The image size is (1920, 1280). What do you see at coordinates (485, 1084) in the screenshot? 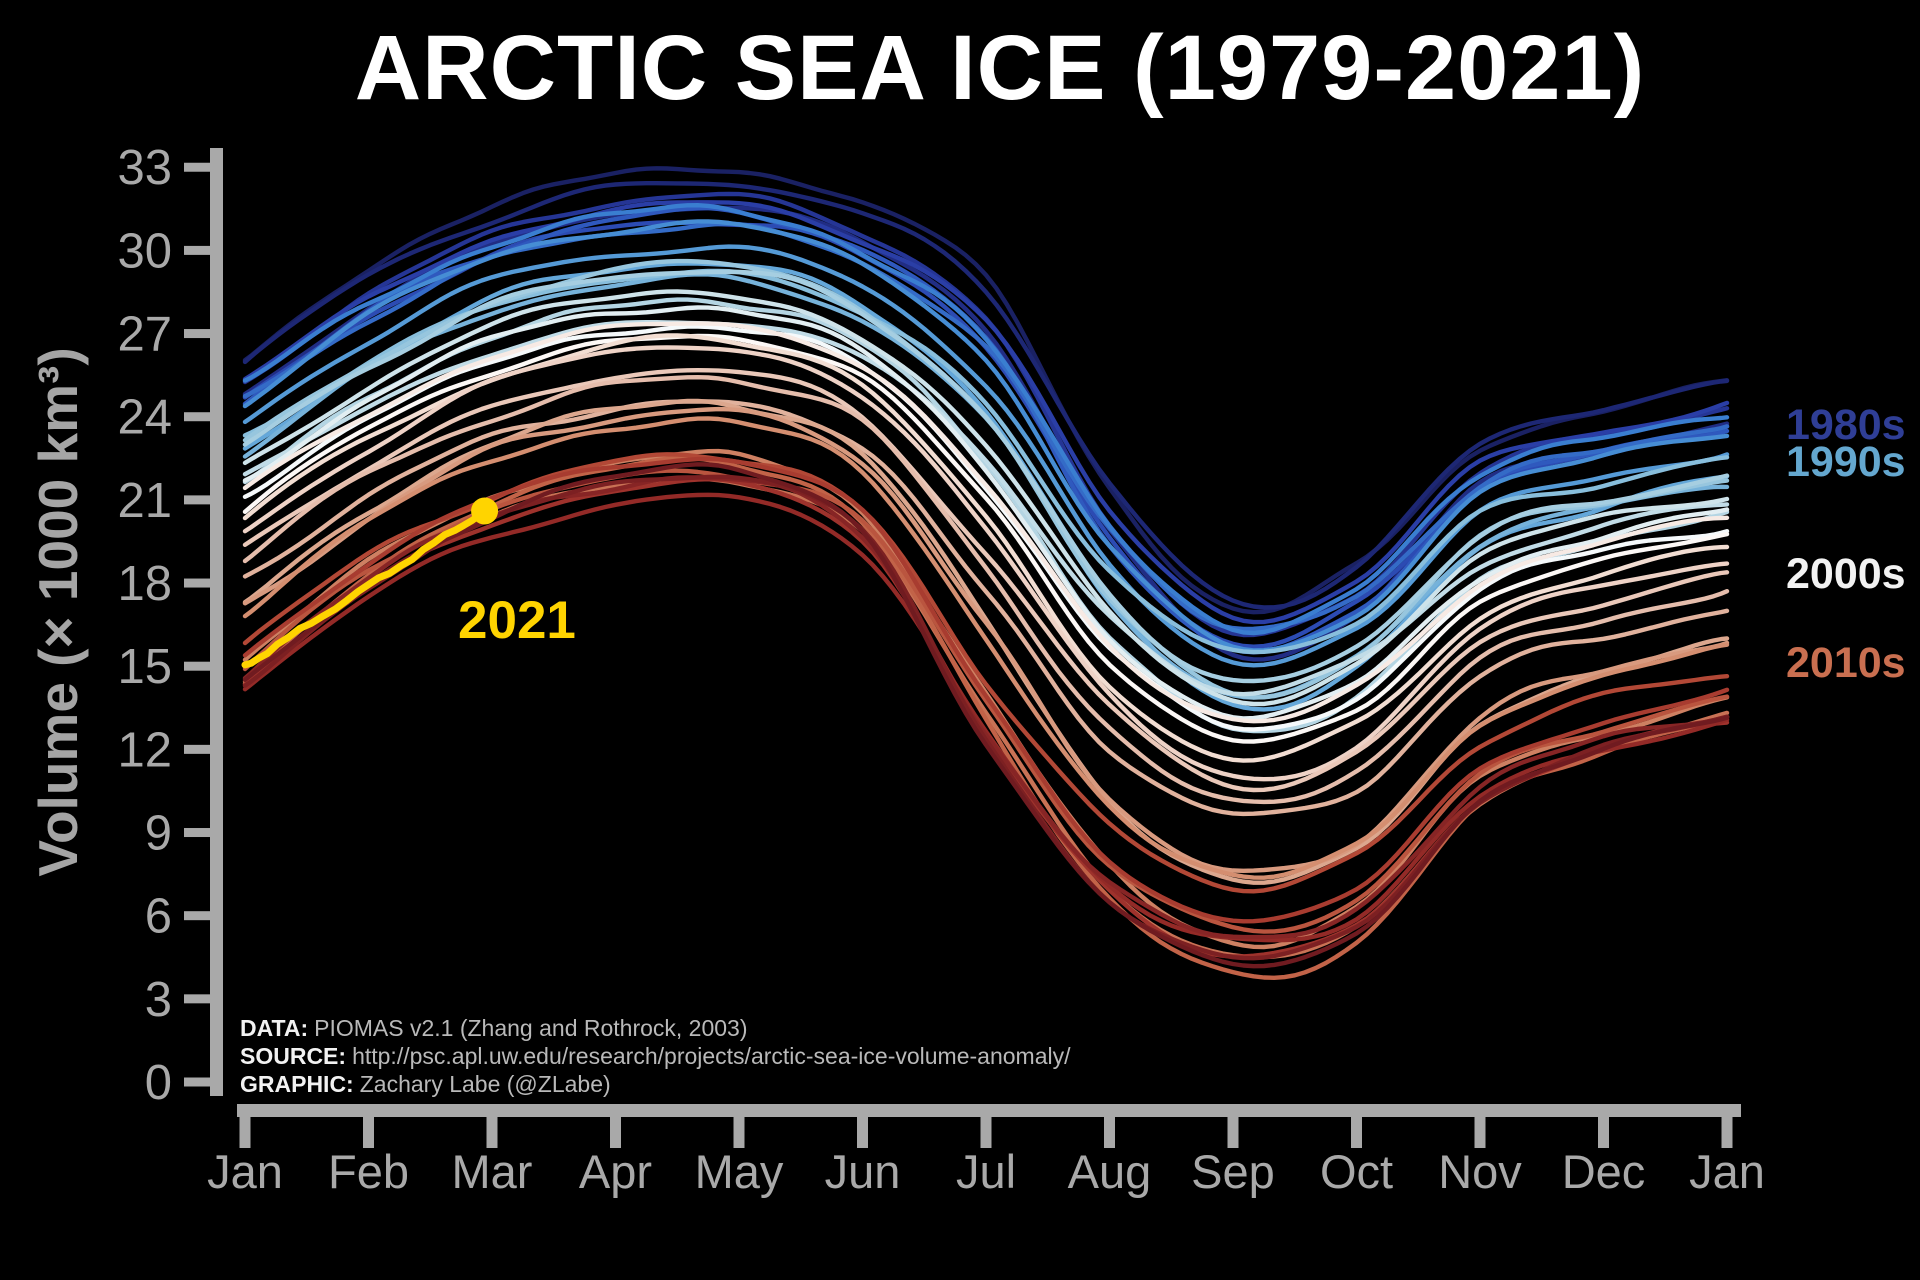
I see `credit-graphic-text: Zachary Labe (@ZLabe)` at bounding box center [485, 1084].